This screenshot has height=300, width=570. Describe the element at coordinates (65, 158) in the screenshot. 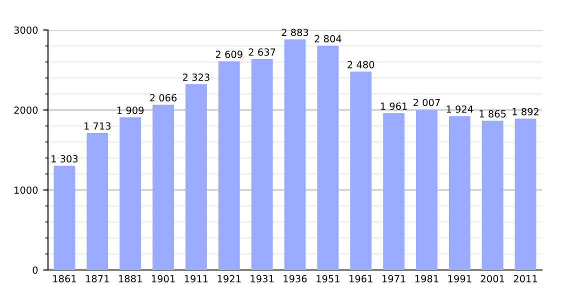

I see `data-label: 1 303` at that location.